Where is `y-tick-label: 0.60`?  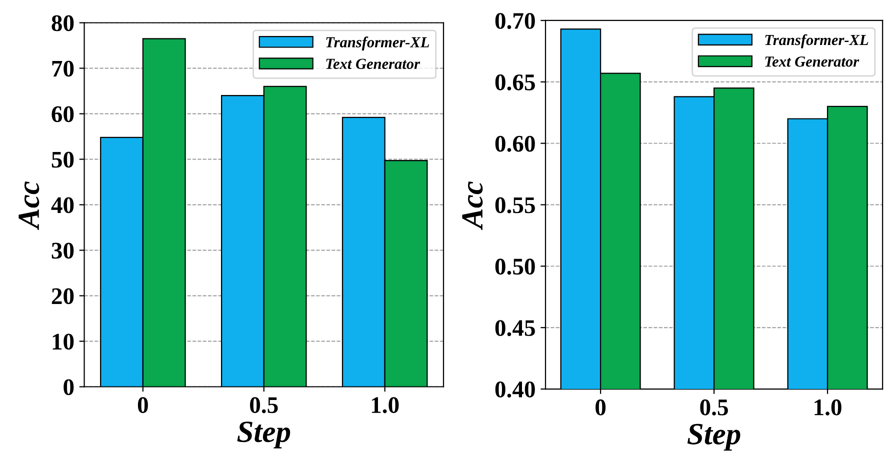
y-tick-label: 0.60 is located at coordinates (515, 144).